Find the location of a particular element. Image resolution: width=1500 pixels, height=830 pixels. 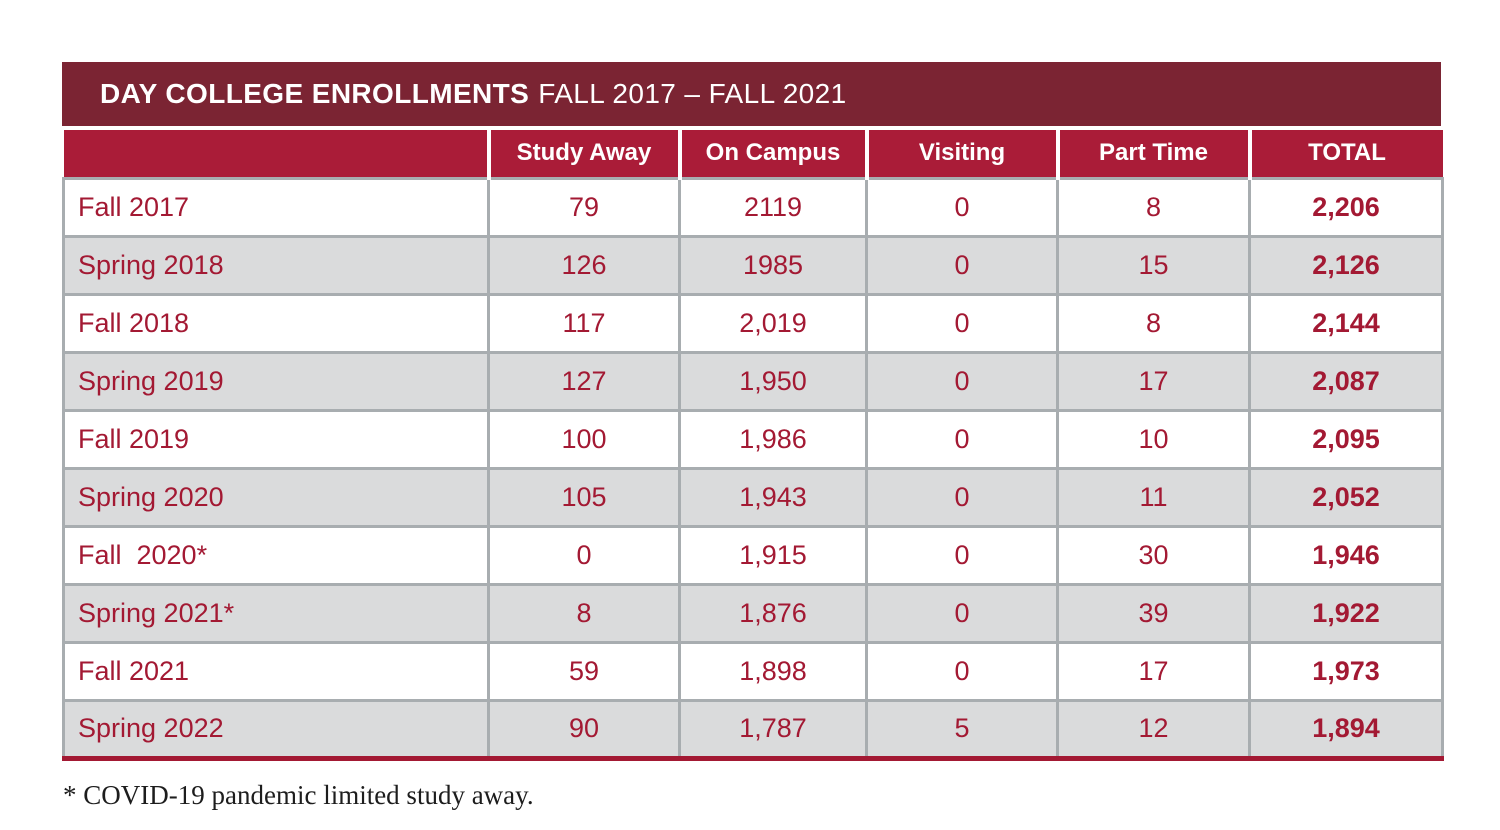

cell-on_campus: 1985 is located at coordinates (773, 265).